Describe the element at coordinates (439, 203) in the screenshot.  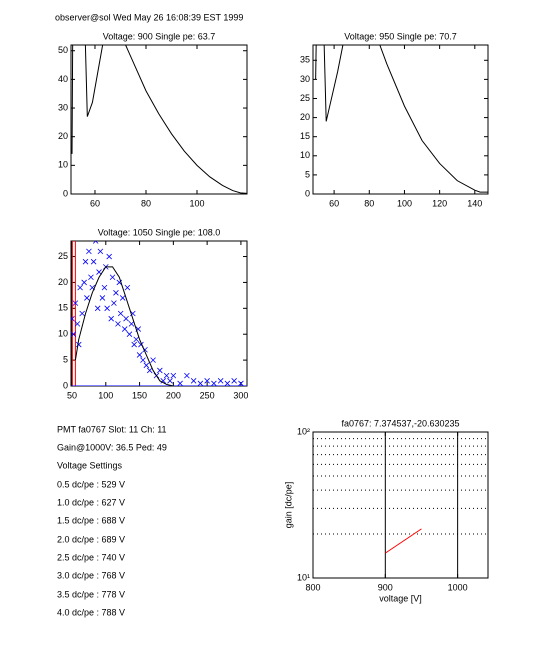
I see `x-tick-label: 120` at that location.